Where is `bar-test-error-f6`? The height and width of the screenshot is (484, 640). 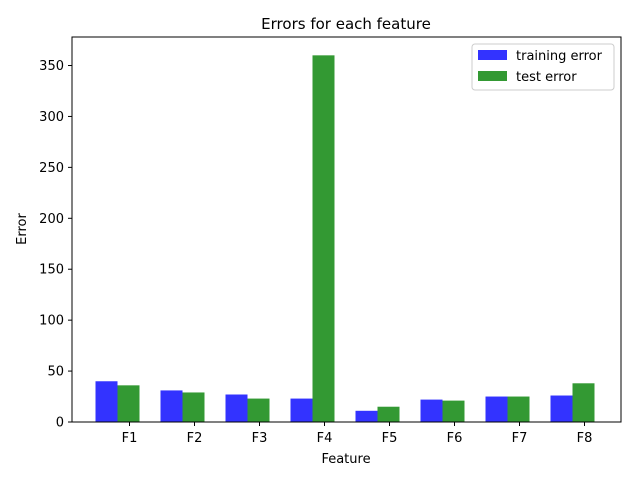 bar-test-error-f6 is located at coordinates (453, 411).